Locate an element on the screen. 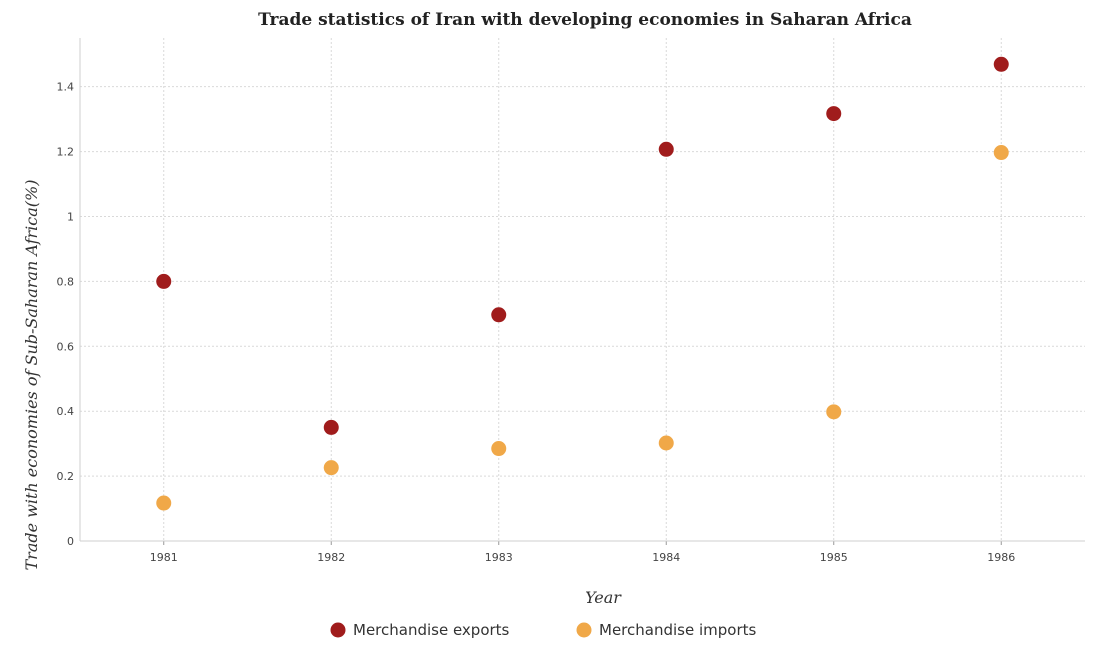 Image resolution: width=1095 pixels, height=650 pixels. legend-label: Merchandise exports is located at coordinates (431, 630).